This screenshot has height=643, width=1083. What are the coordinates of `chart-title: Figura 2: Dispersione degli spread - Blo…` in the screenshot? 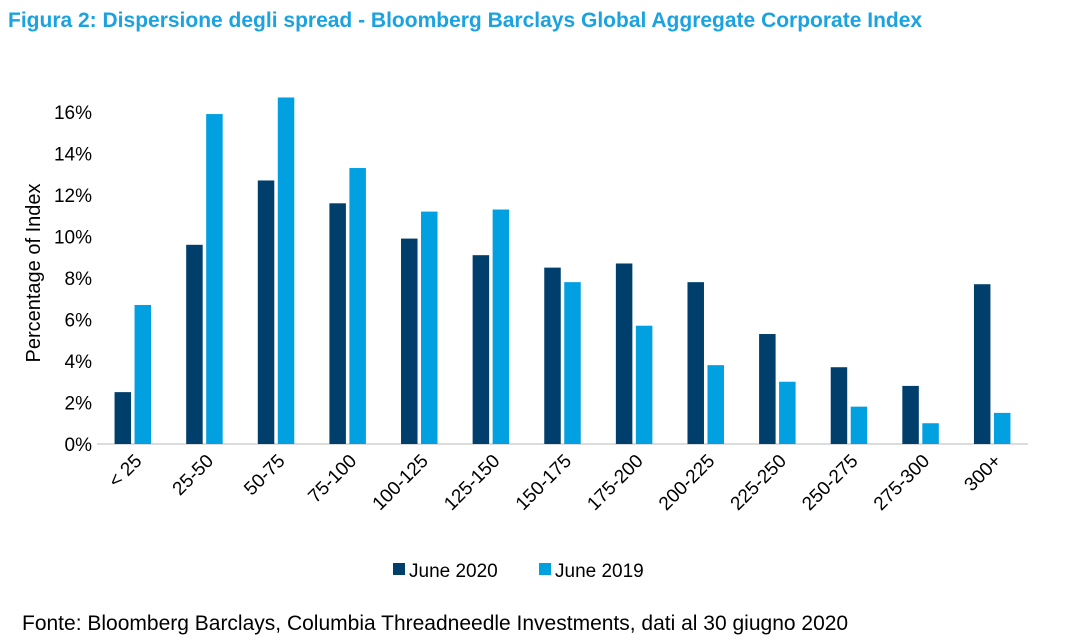 It's located at (465, 20).